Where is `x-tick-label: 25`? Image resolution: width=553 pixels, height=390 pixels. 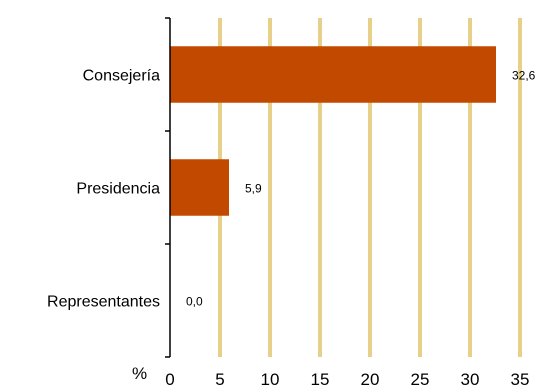
x-tick-label: 25 is located at coordinates (420, 379).